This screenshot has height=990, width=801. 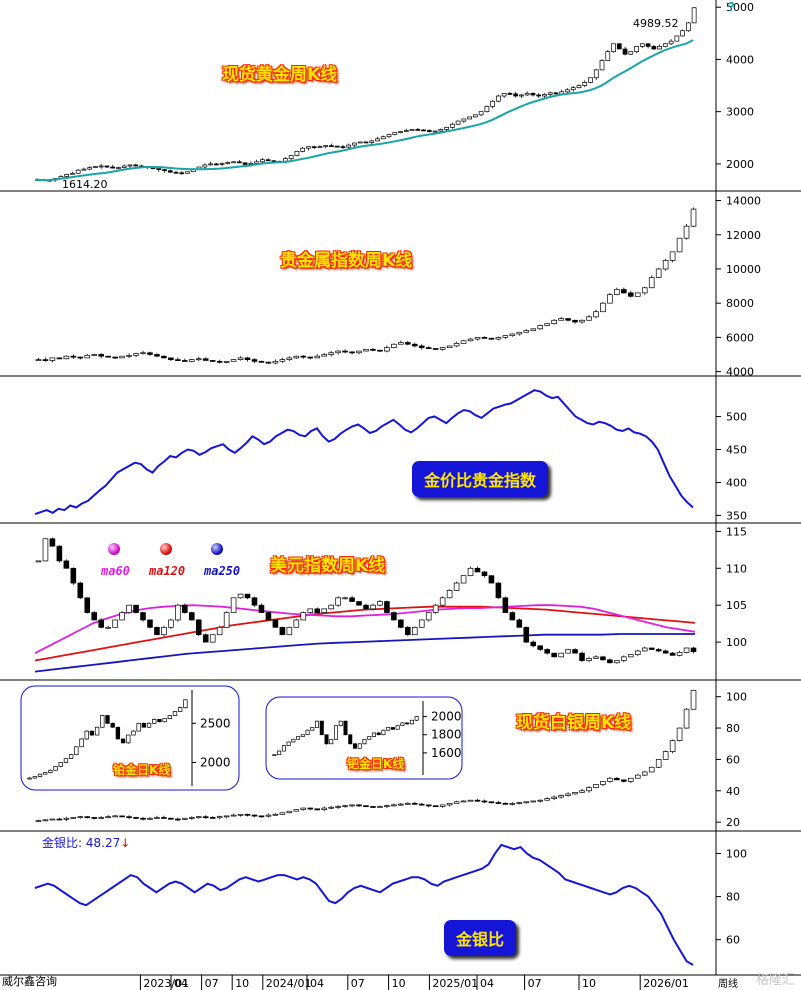 I want to click on y-tick-label: 80, so click(x=733, y=897).